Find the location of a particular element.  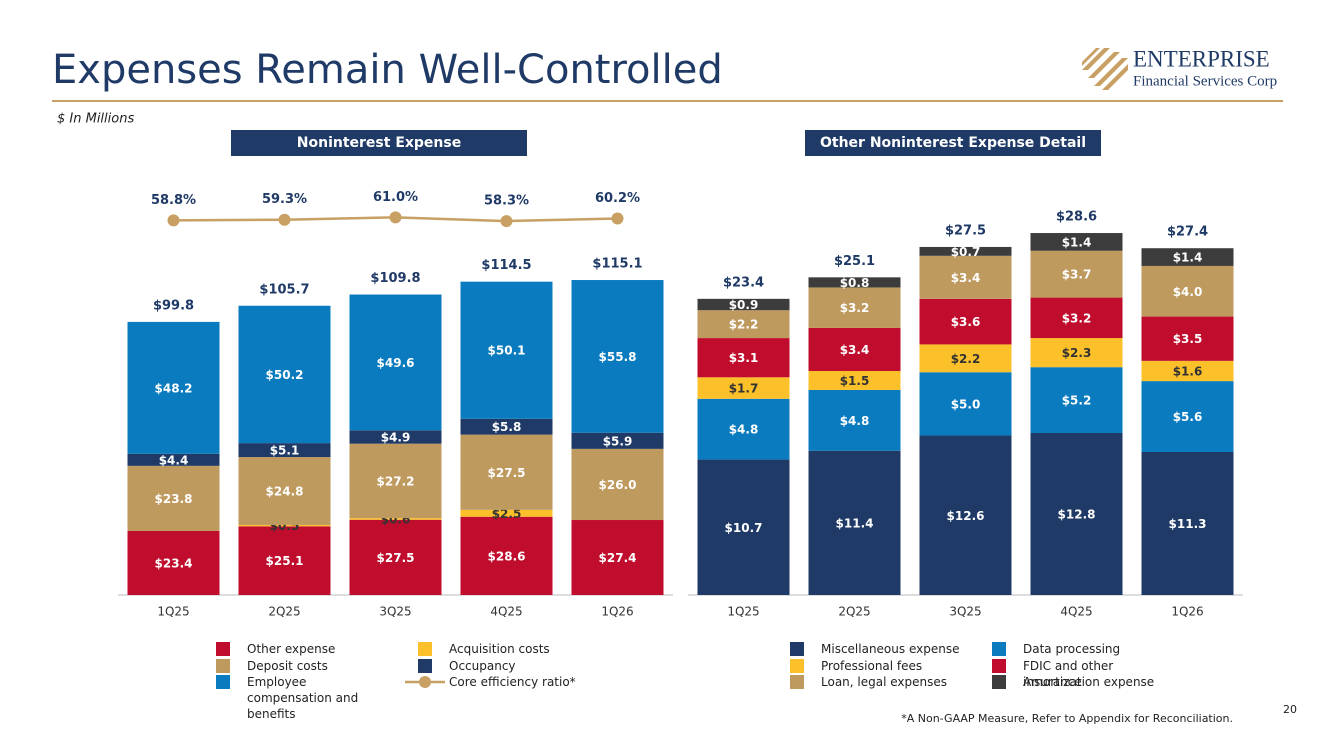

value-label: 58.8% is located at coordinates (173, 200).